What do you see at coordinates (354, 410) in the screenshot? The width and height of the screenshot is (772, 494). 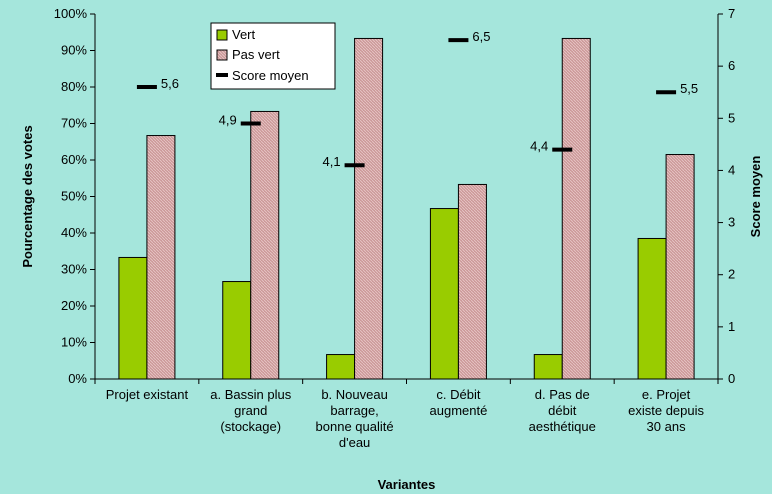 I see `category-label-line: barrage,` at bounding box center [354, 410].